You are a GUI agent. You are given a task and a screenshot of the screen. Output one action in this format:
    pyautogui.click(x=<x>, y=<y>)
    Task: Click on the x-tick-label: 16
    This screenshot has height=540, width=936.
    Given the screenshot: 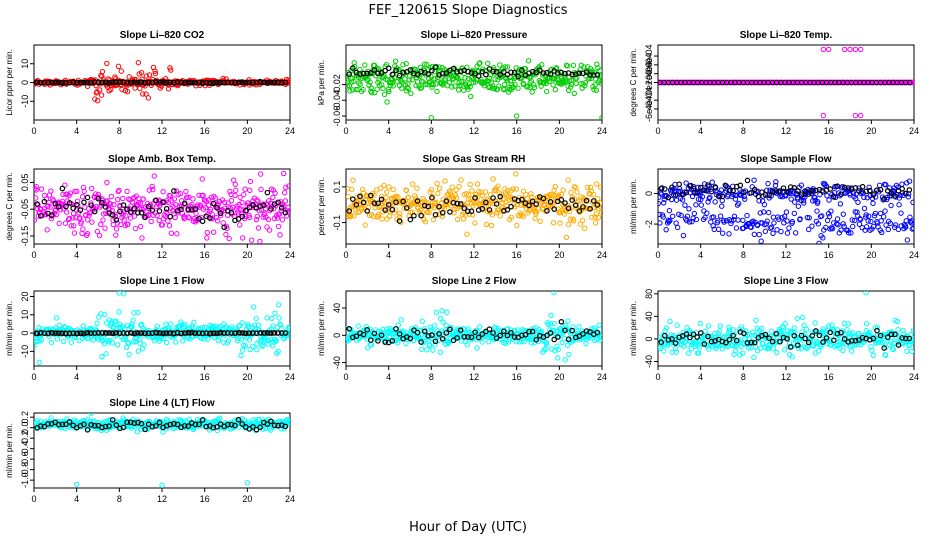 What is the action you would take?
    pyautogui.click(x=205, y=131)
    